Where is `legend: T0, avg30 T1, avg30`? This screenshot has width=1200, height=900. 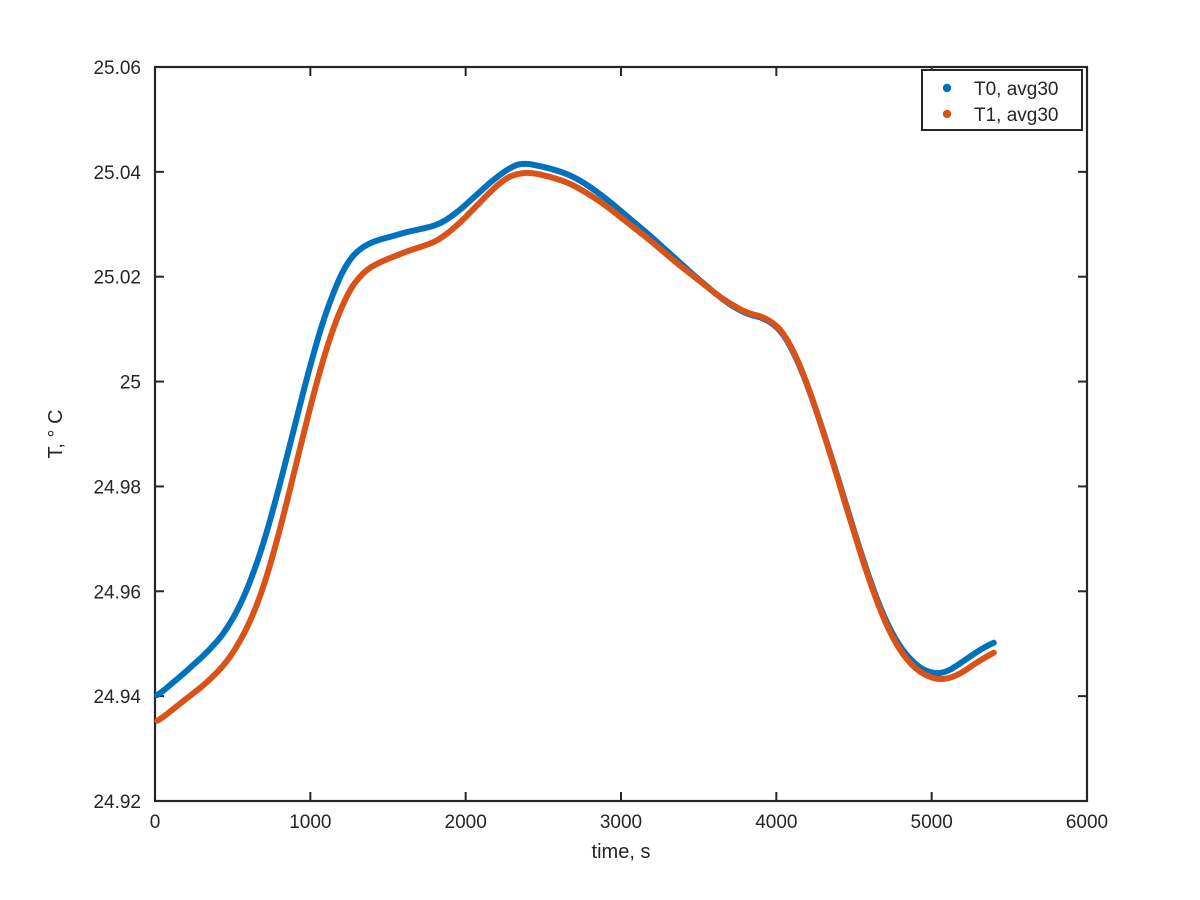 legend: T0, avg30 T1, avg30 is located at coordinates (1002, 100).